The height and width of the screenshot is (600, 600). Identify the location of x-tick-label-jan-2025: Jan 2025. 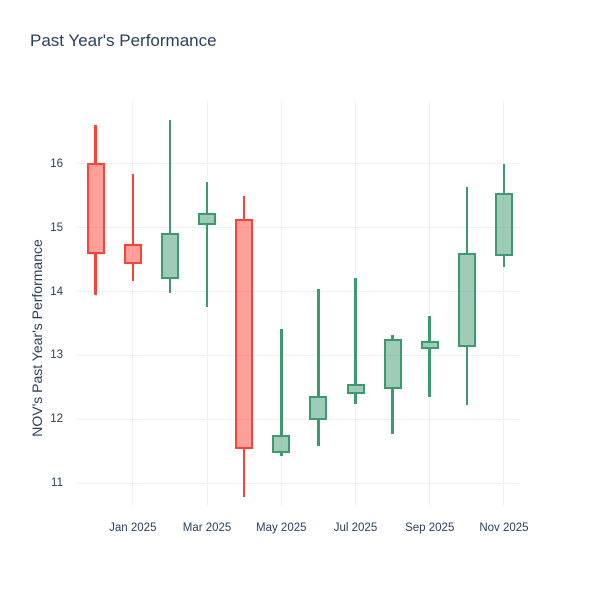
(133, 528).